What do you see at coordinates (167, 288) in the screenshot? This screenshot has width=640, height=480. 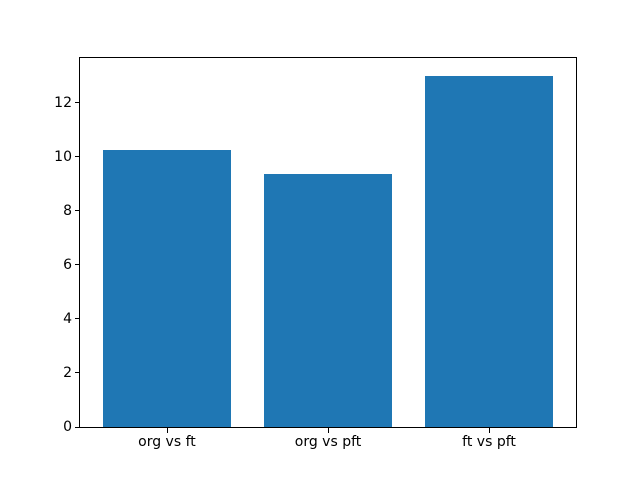 I see `bar-org-vs-ft` at bounding box center [167, 288].